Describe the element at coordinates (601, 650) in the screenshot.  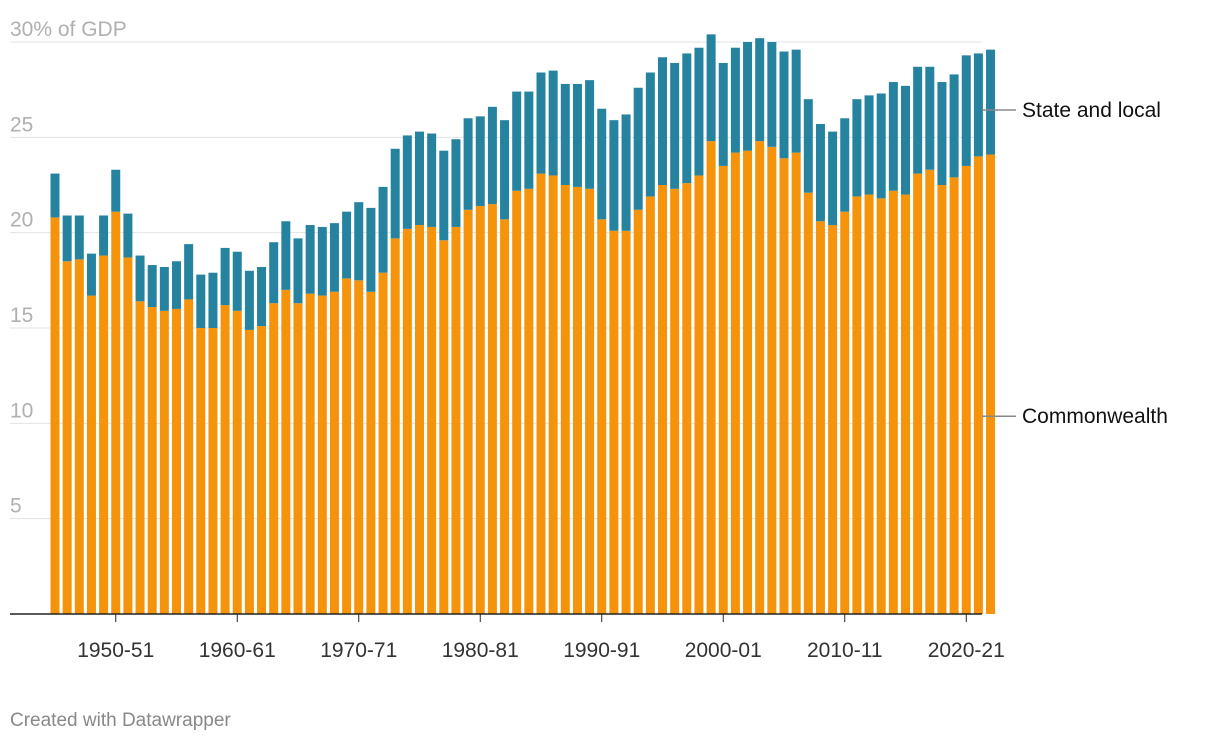
I see `x-tick-label: 1990-91` at that location.